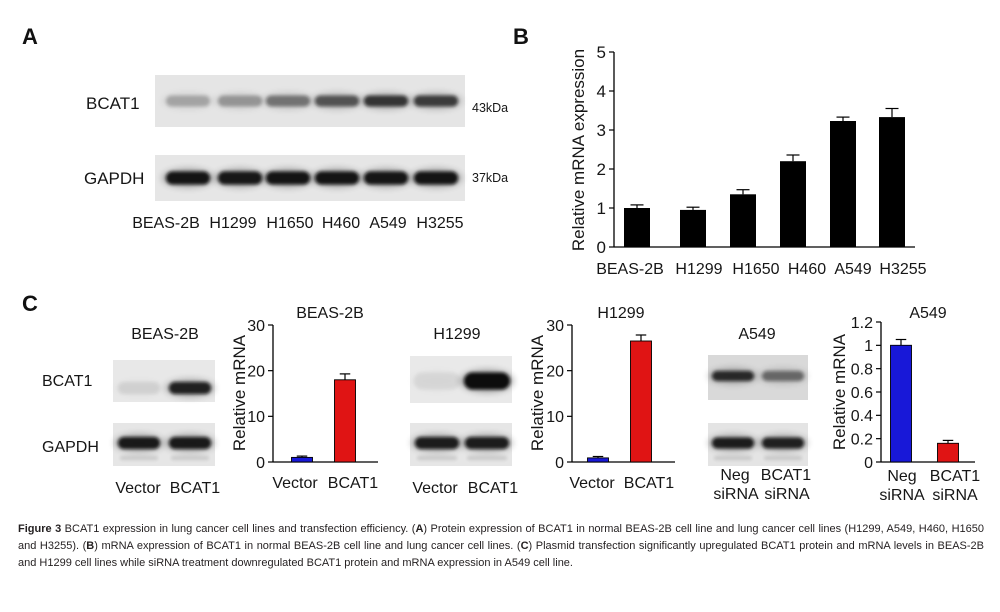 Image resolution: width=1000 pixels, height=612 pixels. I want to click on chart-title: A549, so click(927, 313).